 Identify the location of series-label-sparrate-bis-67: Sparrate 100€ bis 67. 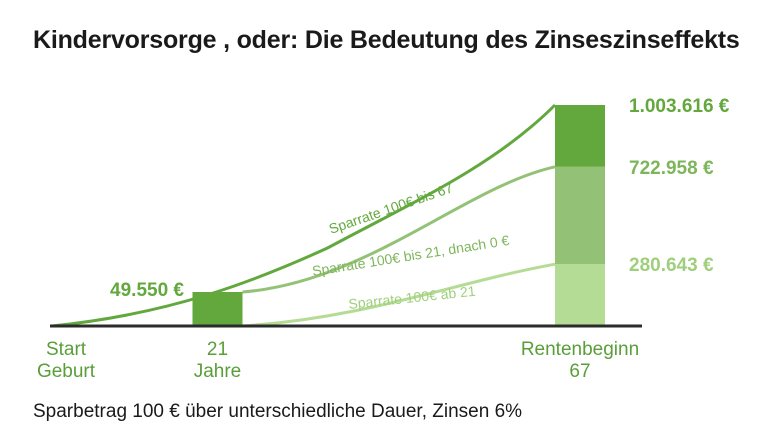
(391, 208).